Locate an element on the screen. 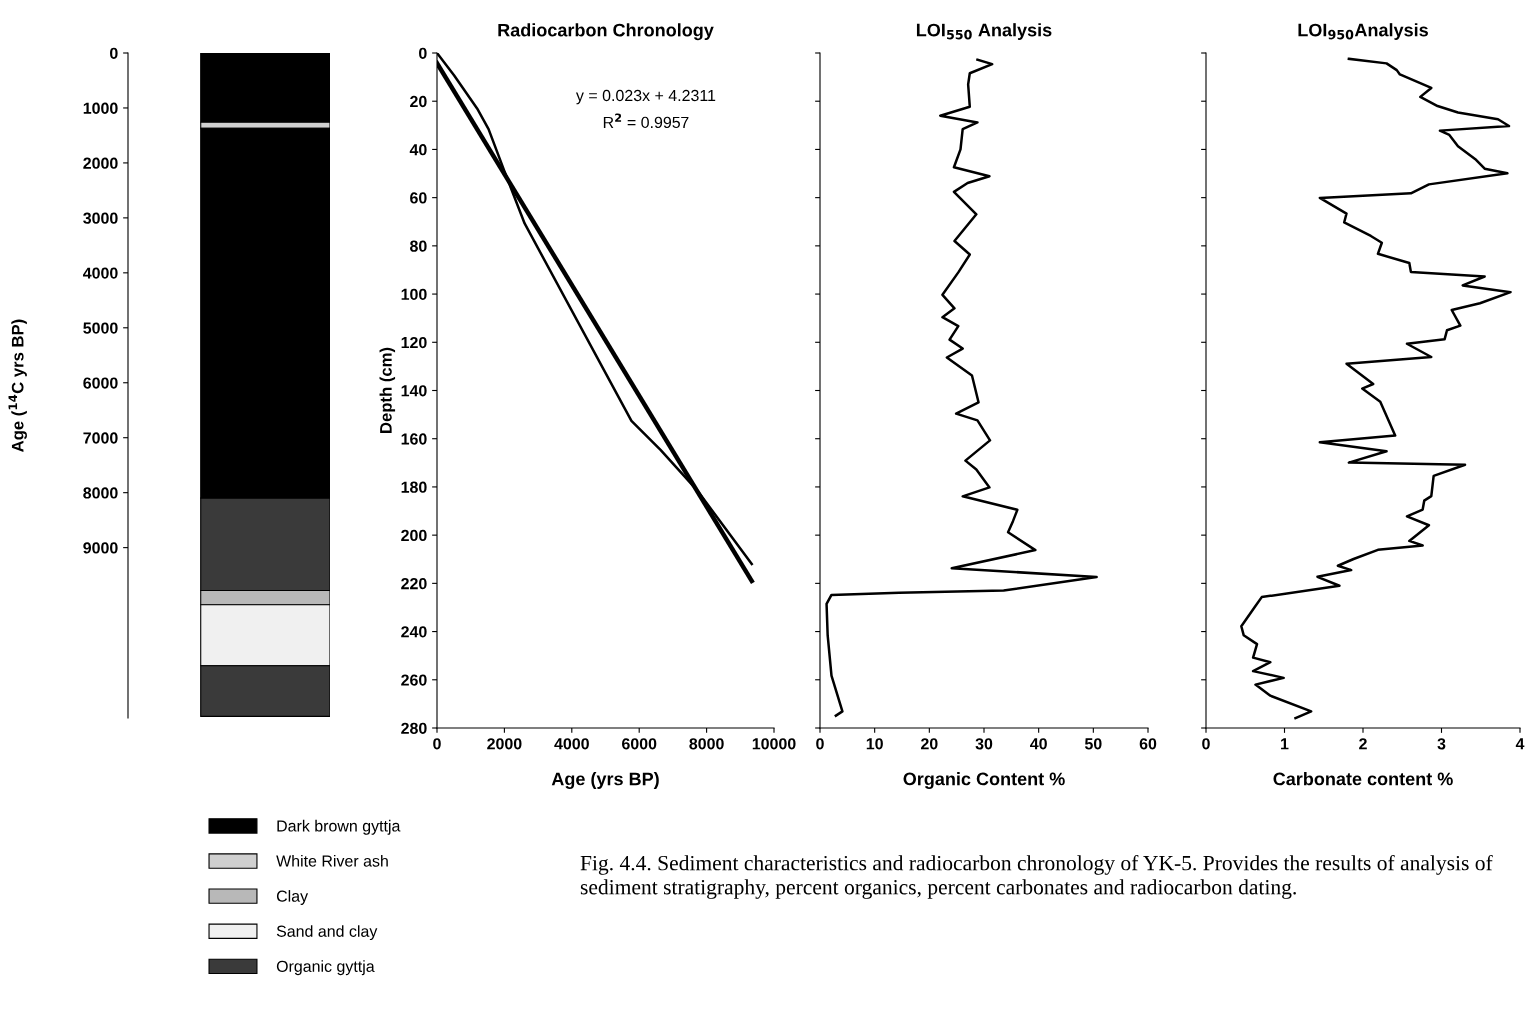 This screenshot has width=1527, height=1021. y-tick-label: 100 is located at coordinates (414, 294).